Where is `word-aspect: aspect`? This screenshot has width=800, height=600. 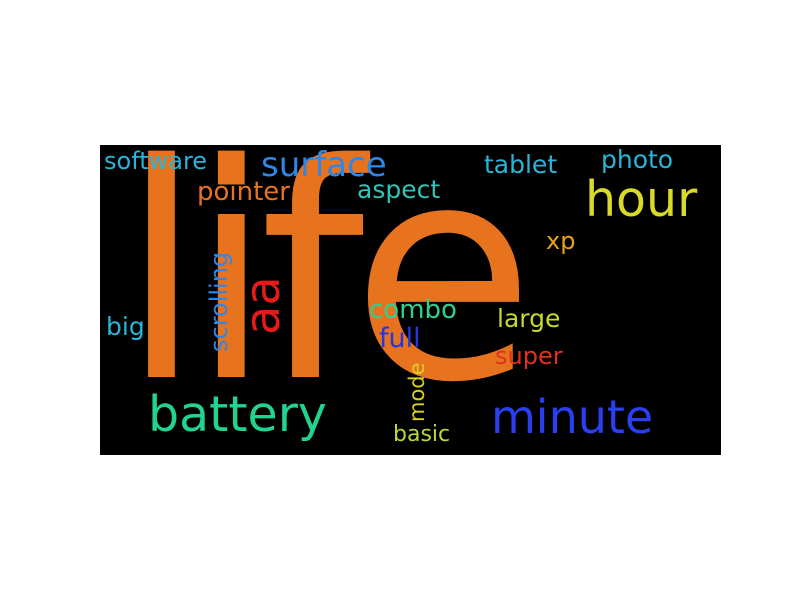 word-aspect: aspect is located at coordinates (399, 189).